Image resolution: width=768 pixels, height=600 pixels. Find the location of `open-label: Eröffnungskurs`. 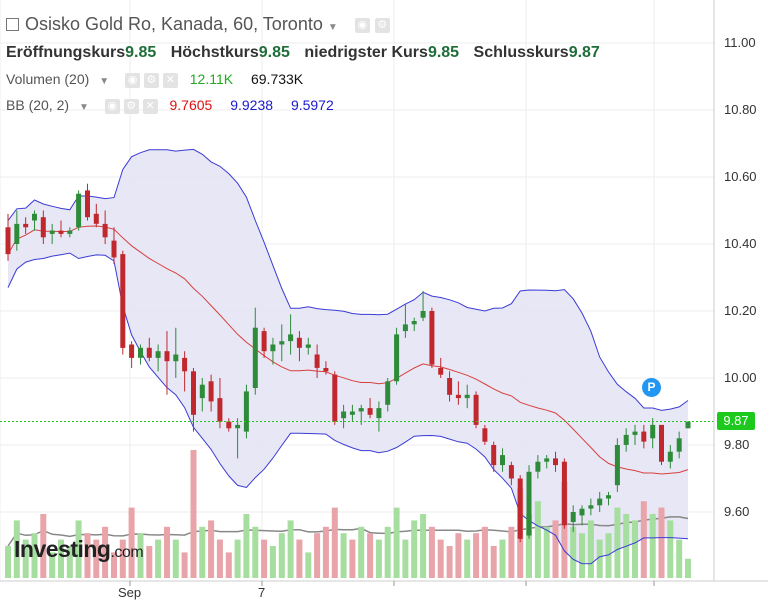

open-label: Eröffnungskurs is located at coordinates (66, 52).